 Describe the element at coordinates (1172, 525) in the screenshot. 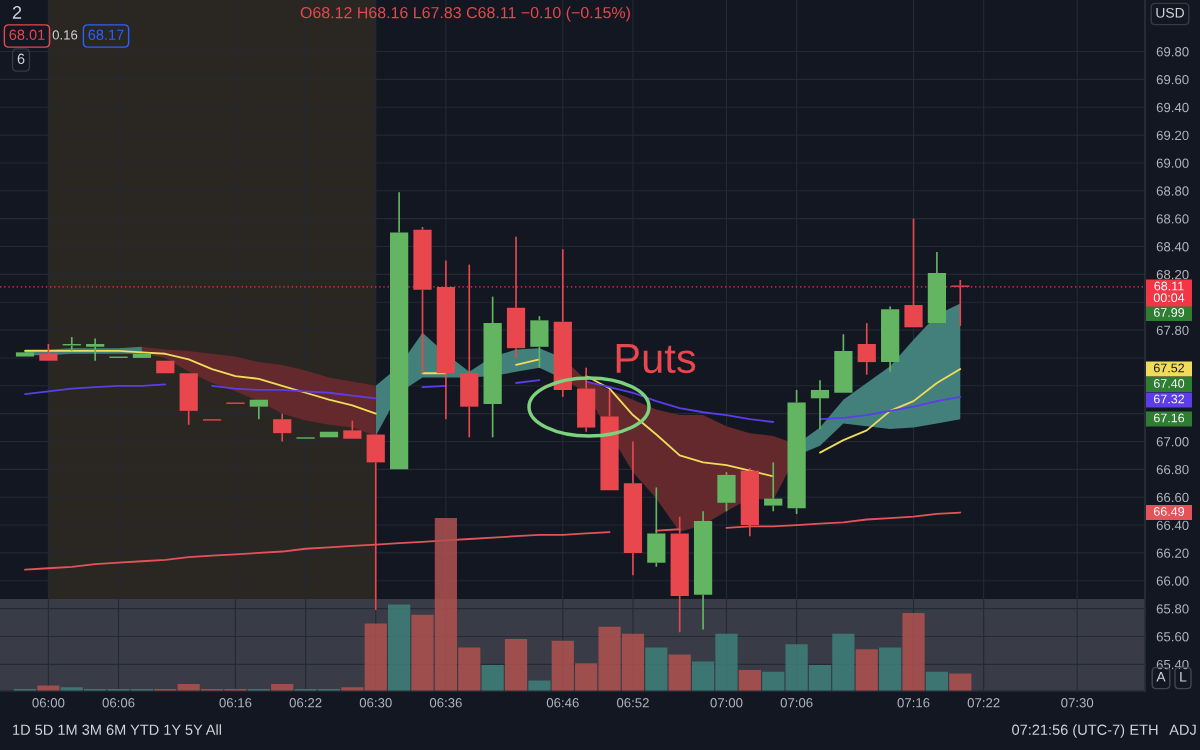

I see `y-tick-label: 66.40` at that location.